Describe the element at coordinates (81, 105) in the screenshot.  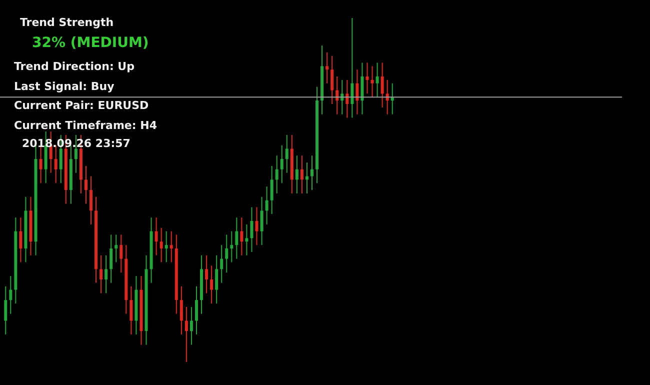
I see `annotation: Current Pair: EURUSD` at that location.